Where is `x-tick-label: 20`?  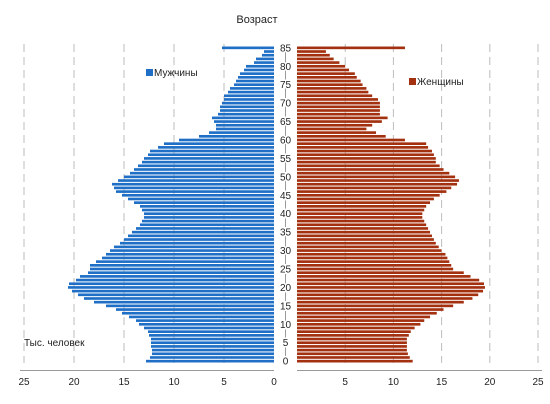
x-tick-label: 20 is located at coordinates (74, 382).